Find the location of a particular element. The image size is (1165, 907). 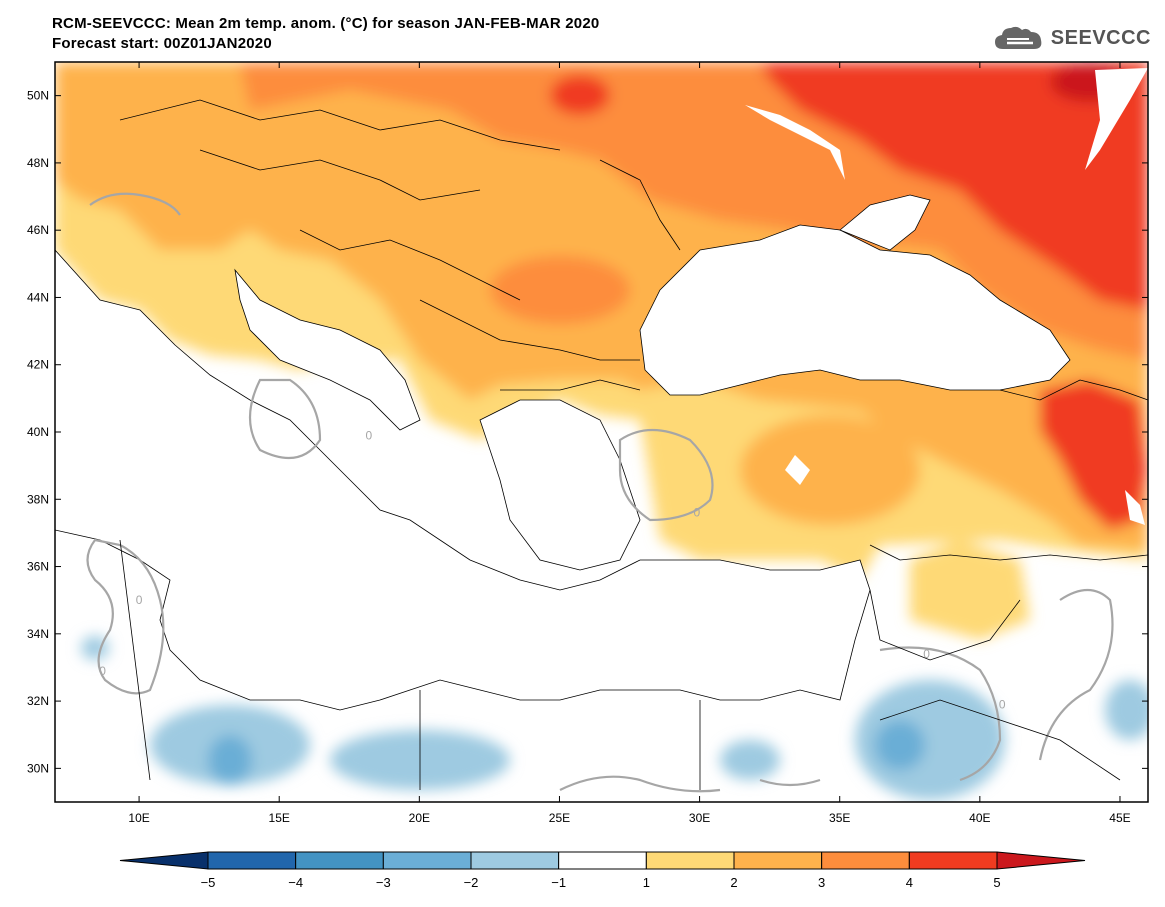

sea-of-azov is located at coordinates (885, 222).